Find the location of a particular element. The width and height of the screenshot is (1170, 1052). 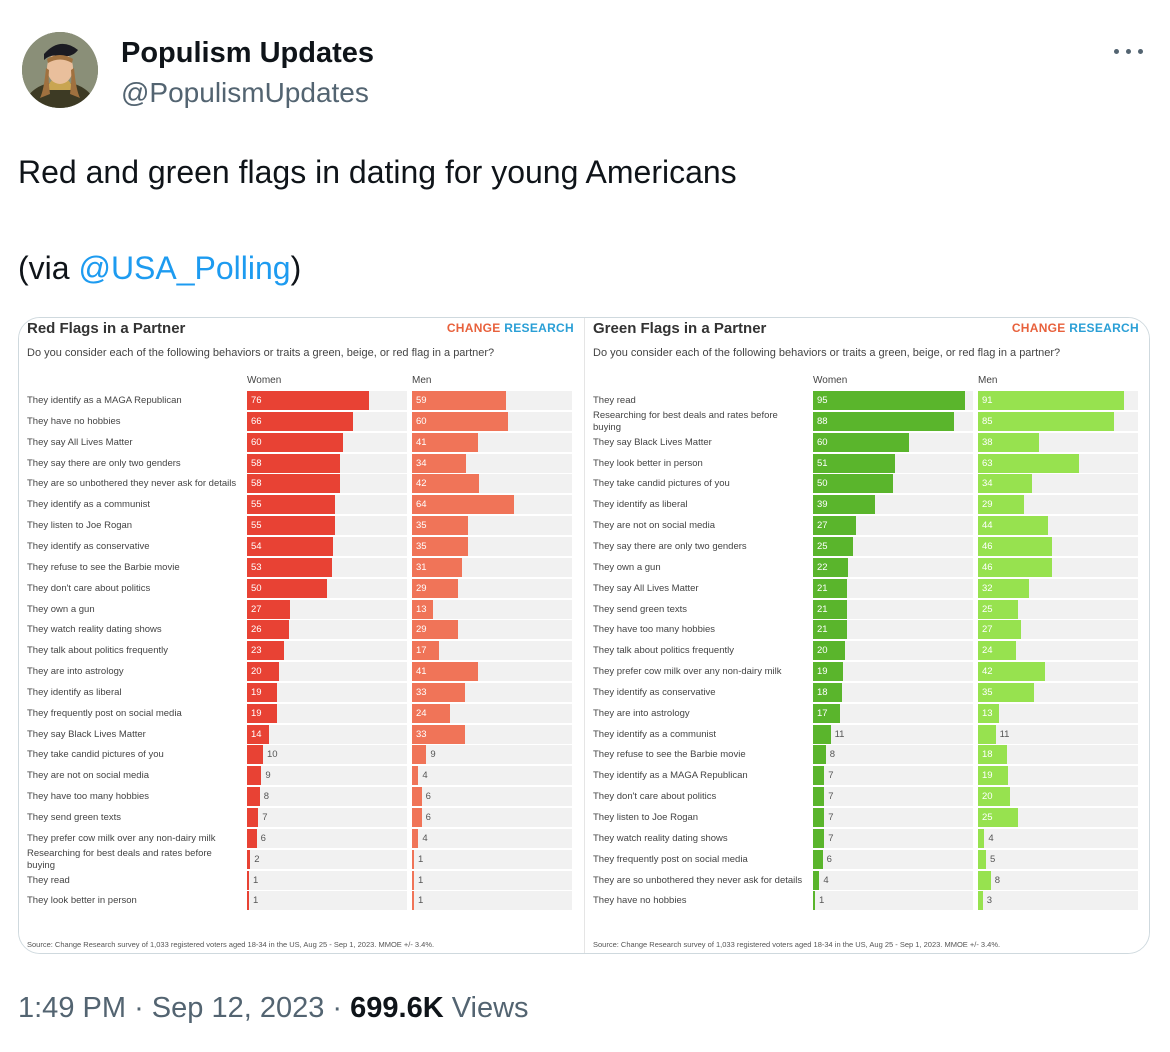

chart-row: They identify as conservative 18 35 is located at coordinates (867, 692).